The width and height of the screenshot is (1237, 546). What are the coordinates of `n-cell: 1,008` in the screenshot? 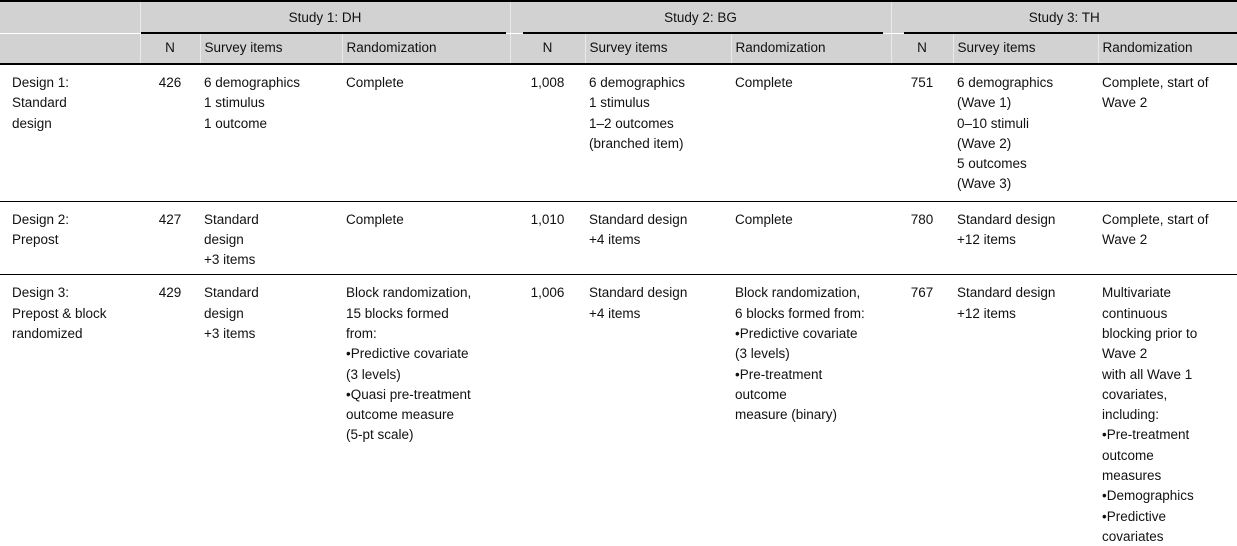 It's located at (547, 82).